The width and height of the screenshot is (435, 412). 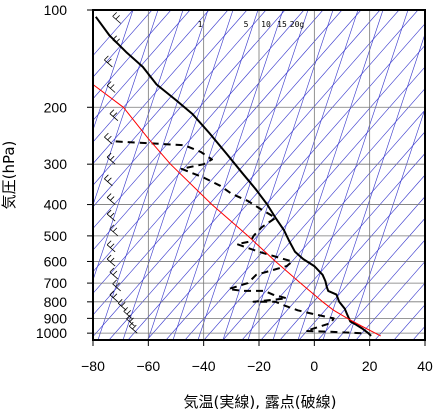 I want to click on y-tick-label: 500, so click(x=56, y=236).